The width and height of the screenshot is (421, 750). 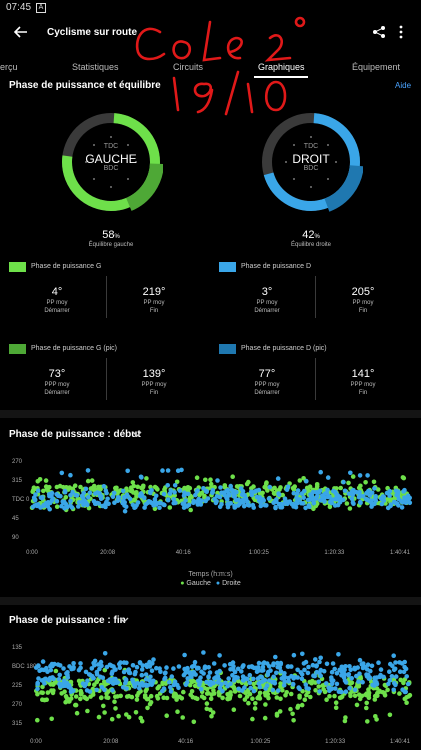 I want to click on share-icon, so click(x=379, y=32).